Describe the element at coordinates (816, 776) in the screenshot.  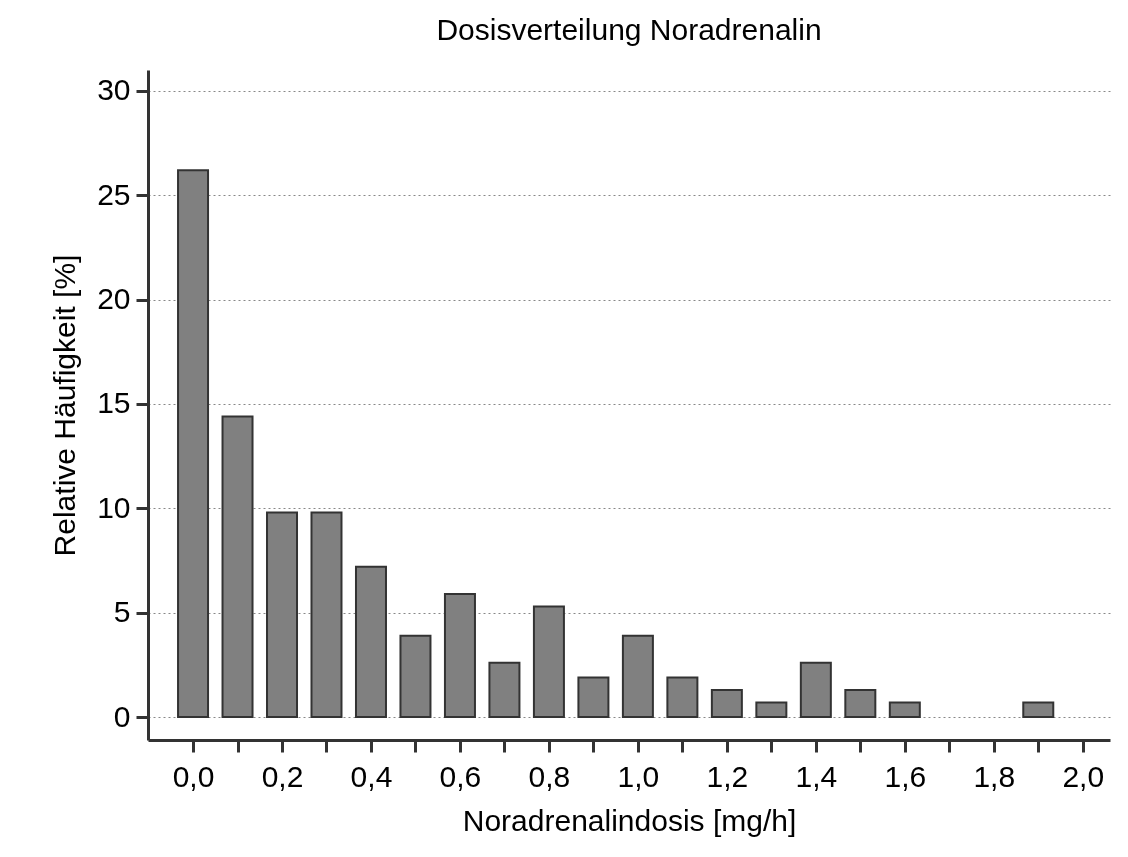
I see `x-tick-label: 1,4` at that location.